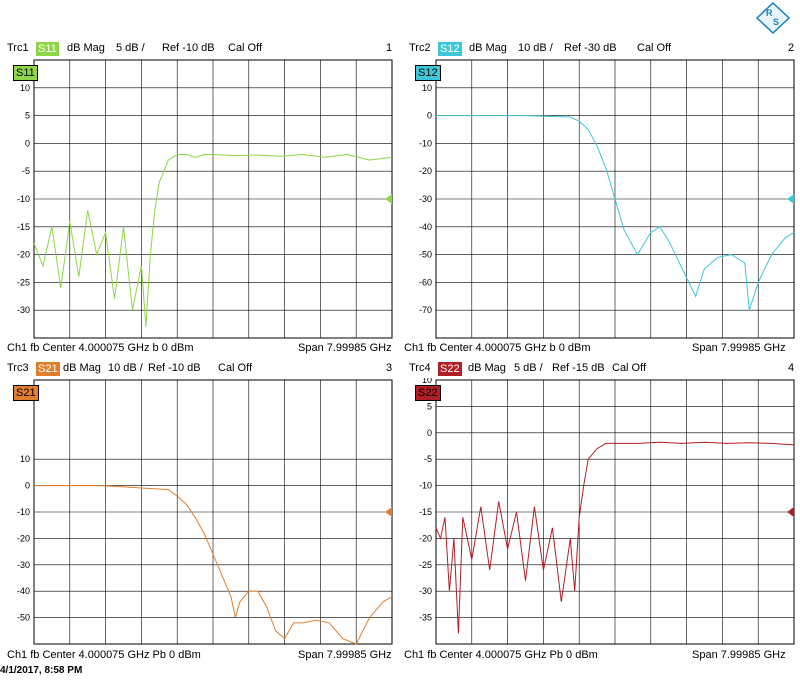  Describe the element at coordinates (791, 368) in the screenshot. I see `trace-number: 4` at that location.